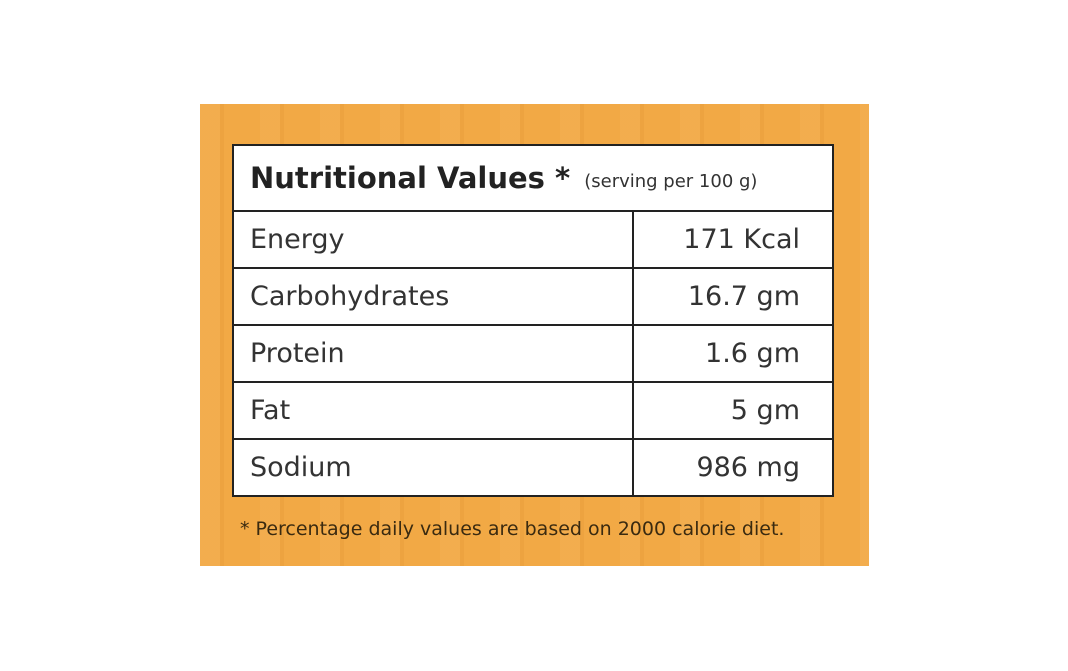 The image size is (1068, 671). I want to click on nutrient-cell: Energy, so click(434, 239).